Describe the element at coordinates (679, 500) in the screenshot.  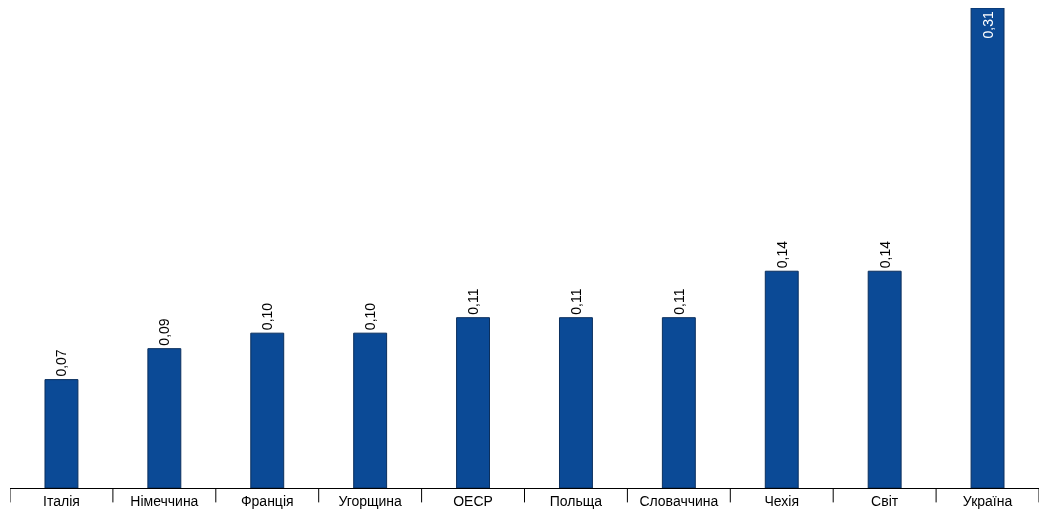
I see `x-tick-label: Словаччина` at that location.